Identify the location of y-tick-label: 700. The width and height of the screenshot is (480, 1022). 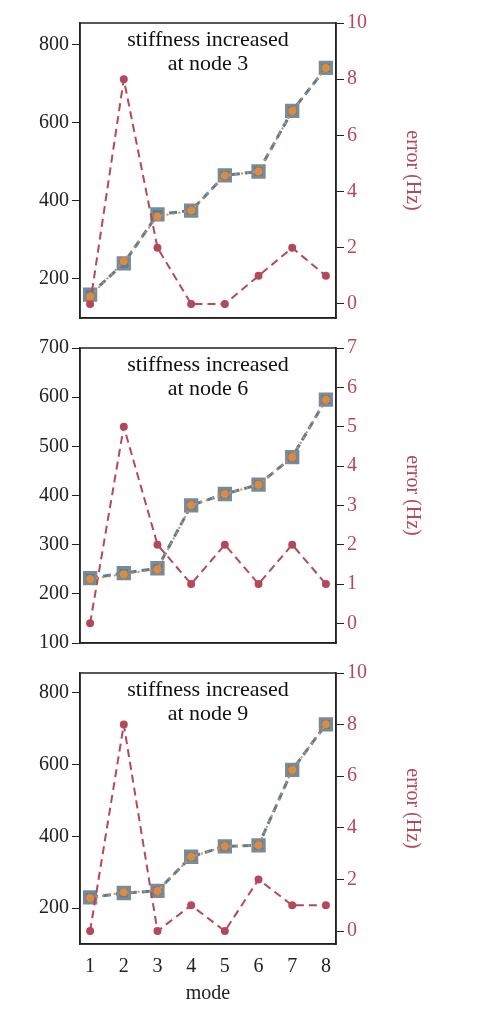
(54, 346).